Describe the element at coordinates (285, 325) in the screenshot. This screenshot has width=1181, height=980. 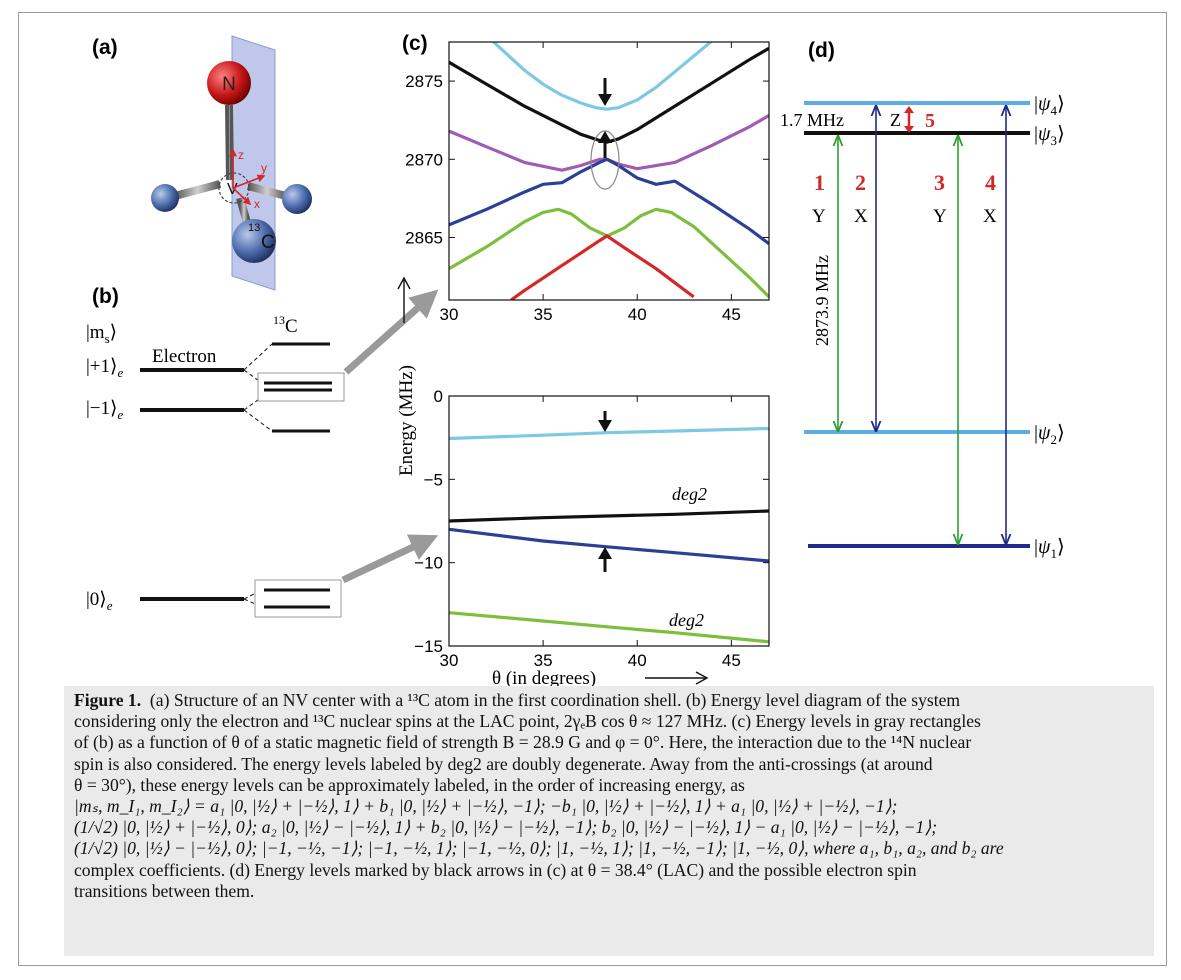
I see `c13-column-label: 13C` at that location.